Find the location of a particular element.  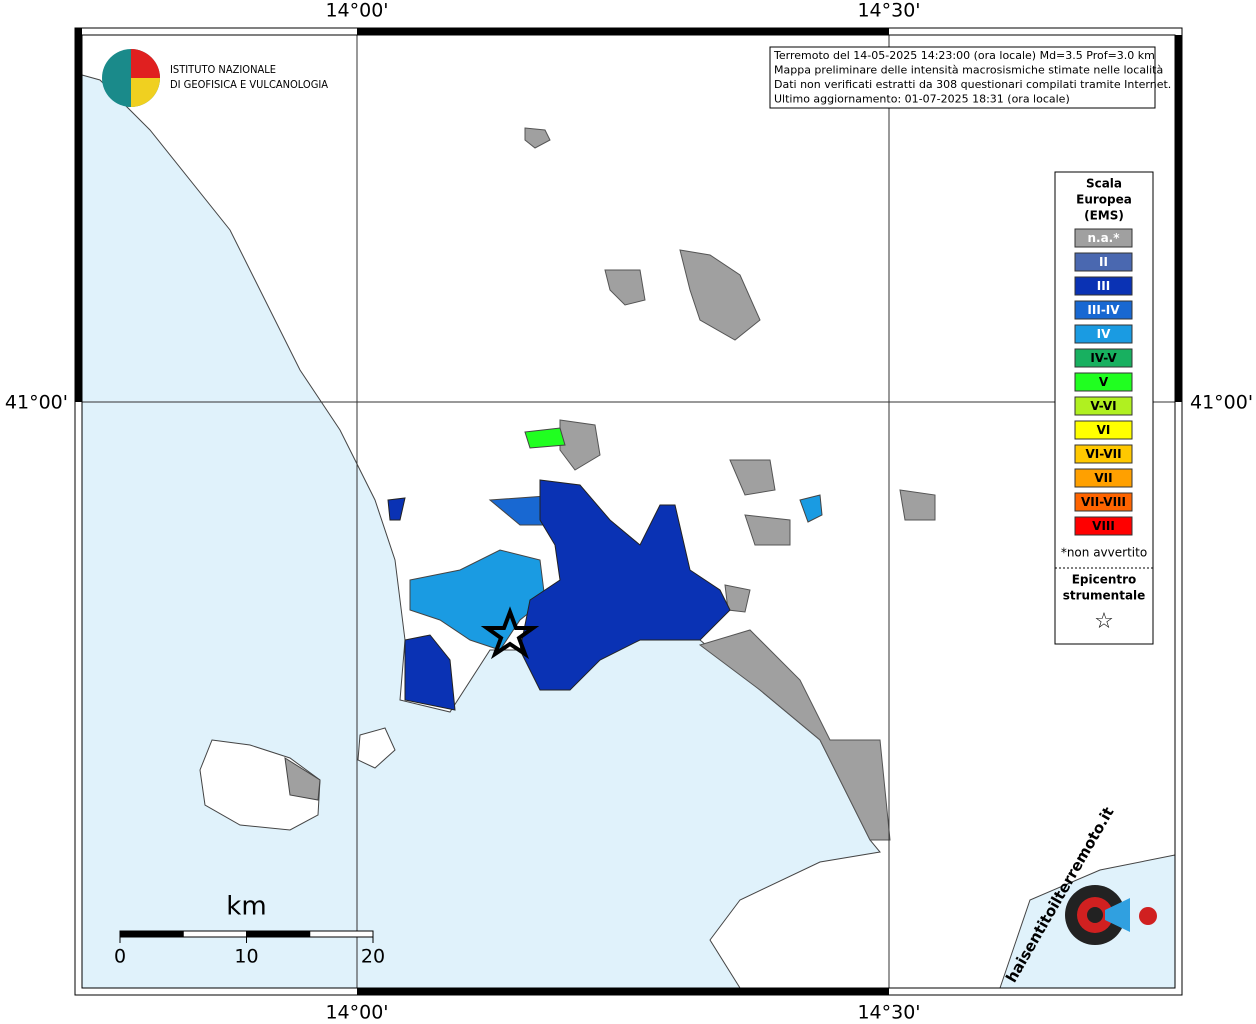

info-box is located at coordinates (962, 77).